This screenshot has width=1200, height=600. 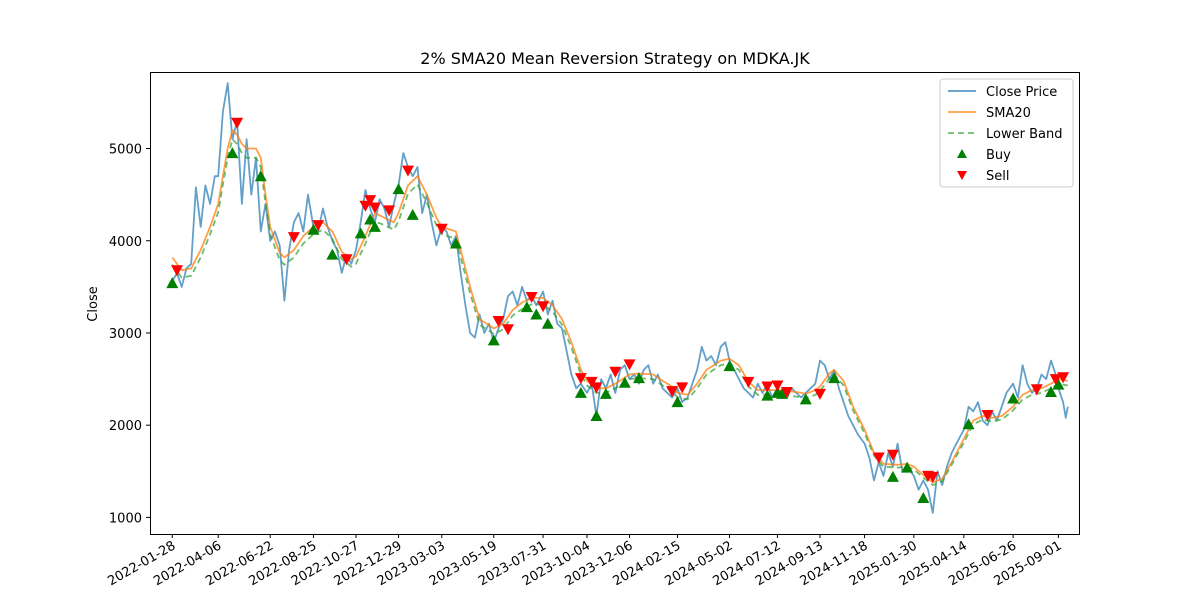 I want to click on y-tick-label: 2000, so click(x=125, y=426).